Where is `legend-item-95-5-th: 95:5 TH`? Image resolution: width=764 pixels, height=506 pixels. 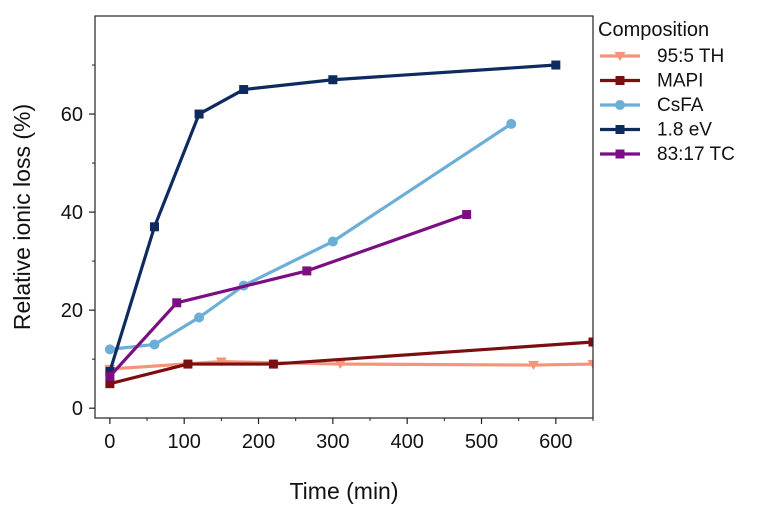 legend-item-95-5-th: 95:5 TH is located at coordinates (662, 56).